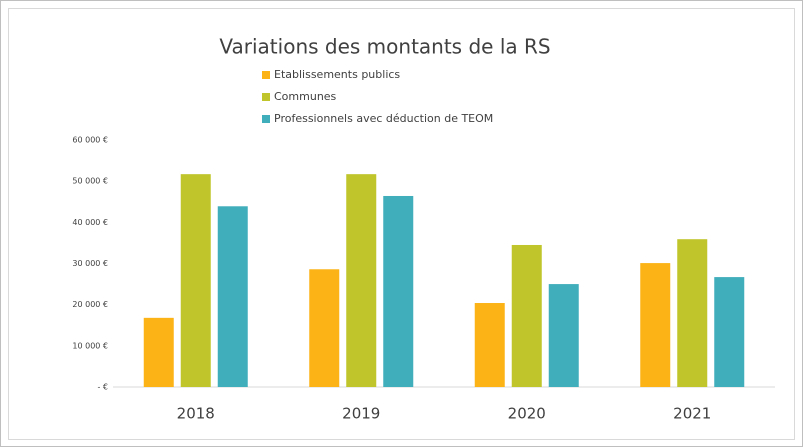  What do you see at coordinates (90, 345) in the screenshot?
I see `y-tick-label: 10 000 €` at bounding box center [90, 345].